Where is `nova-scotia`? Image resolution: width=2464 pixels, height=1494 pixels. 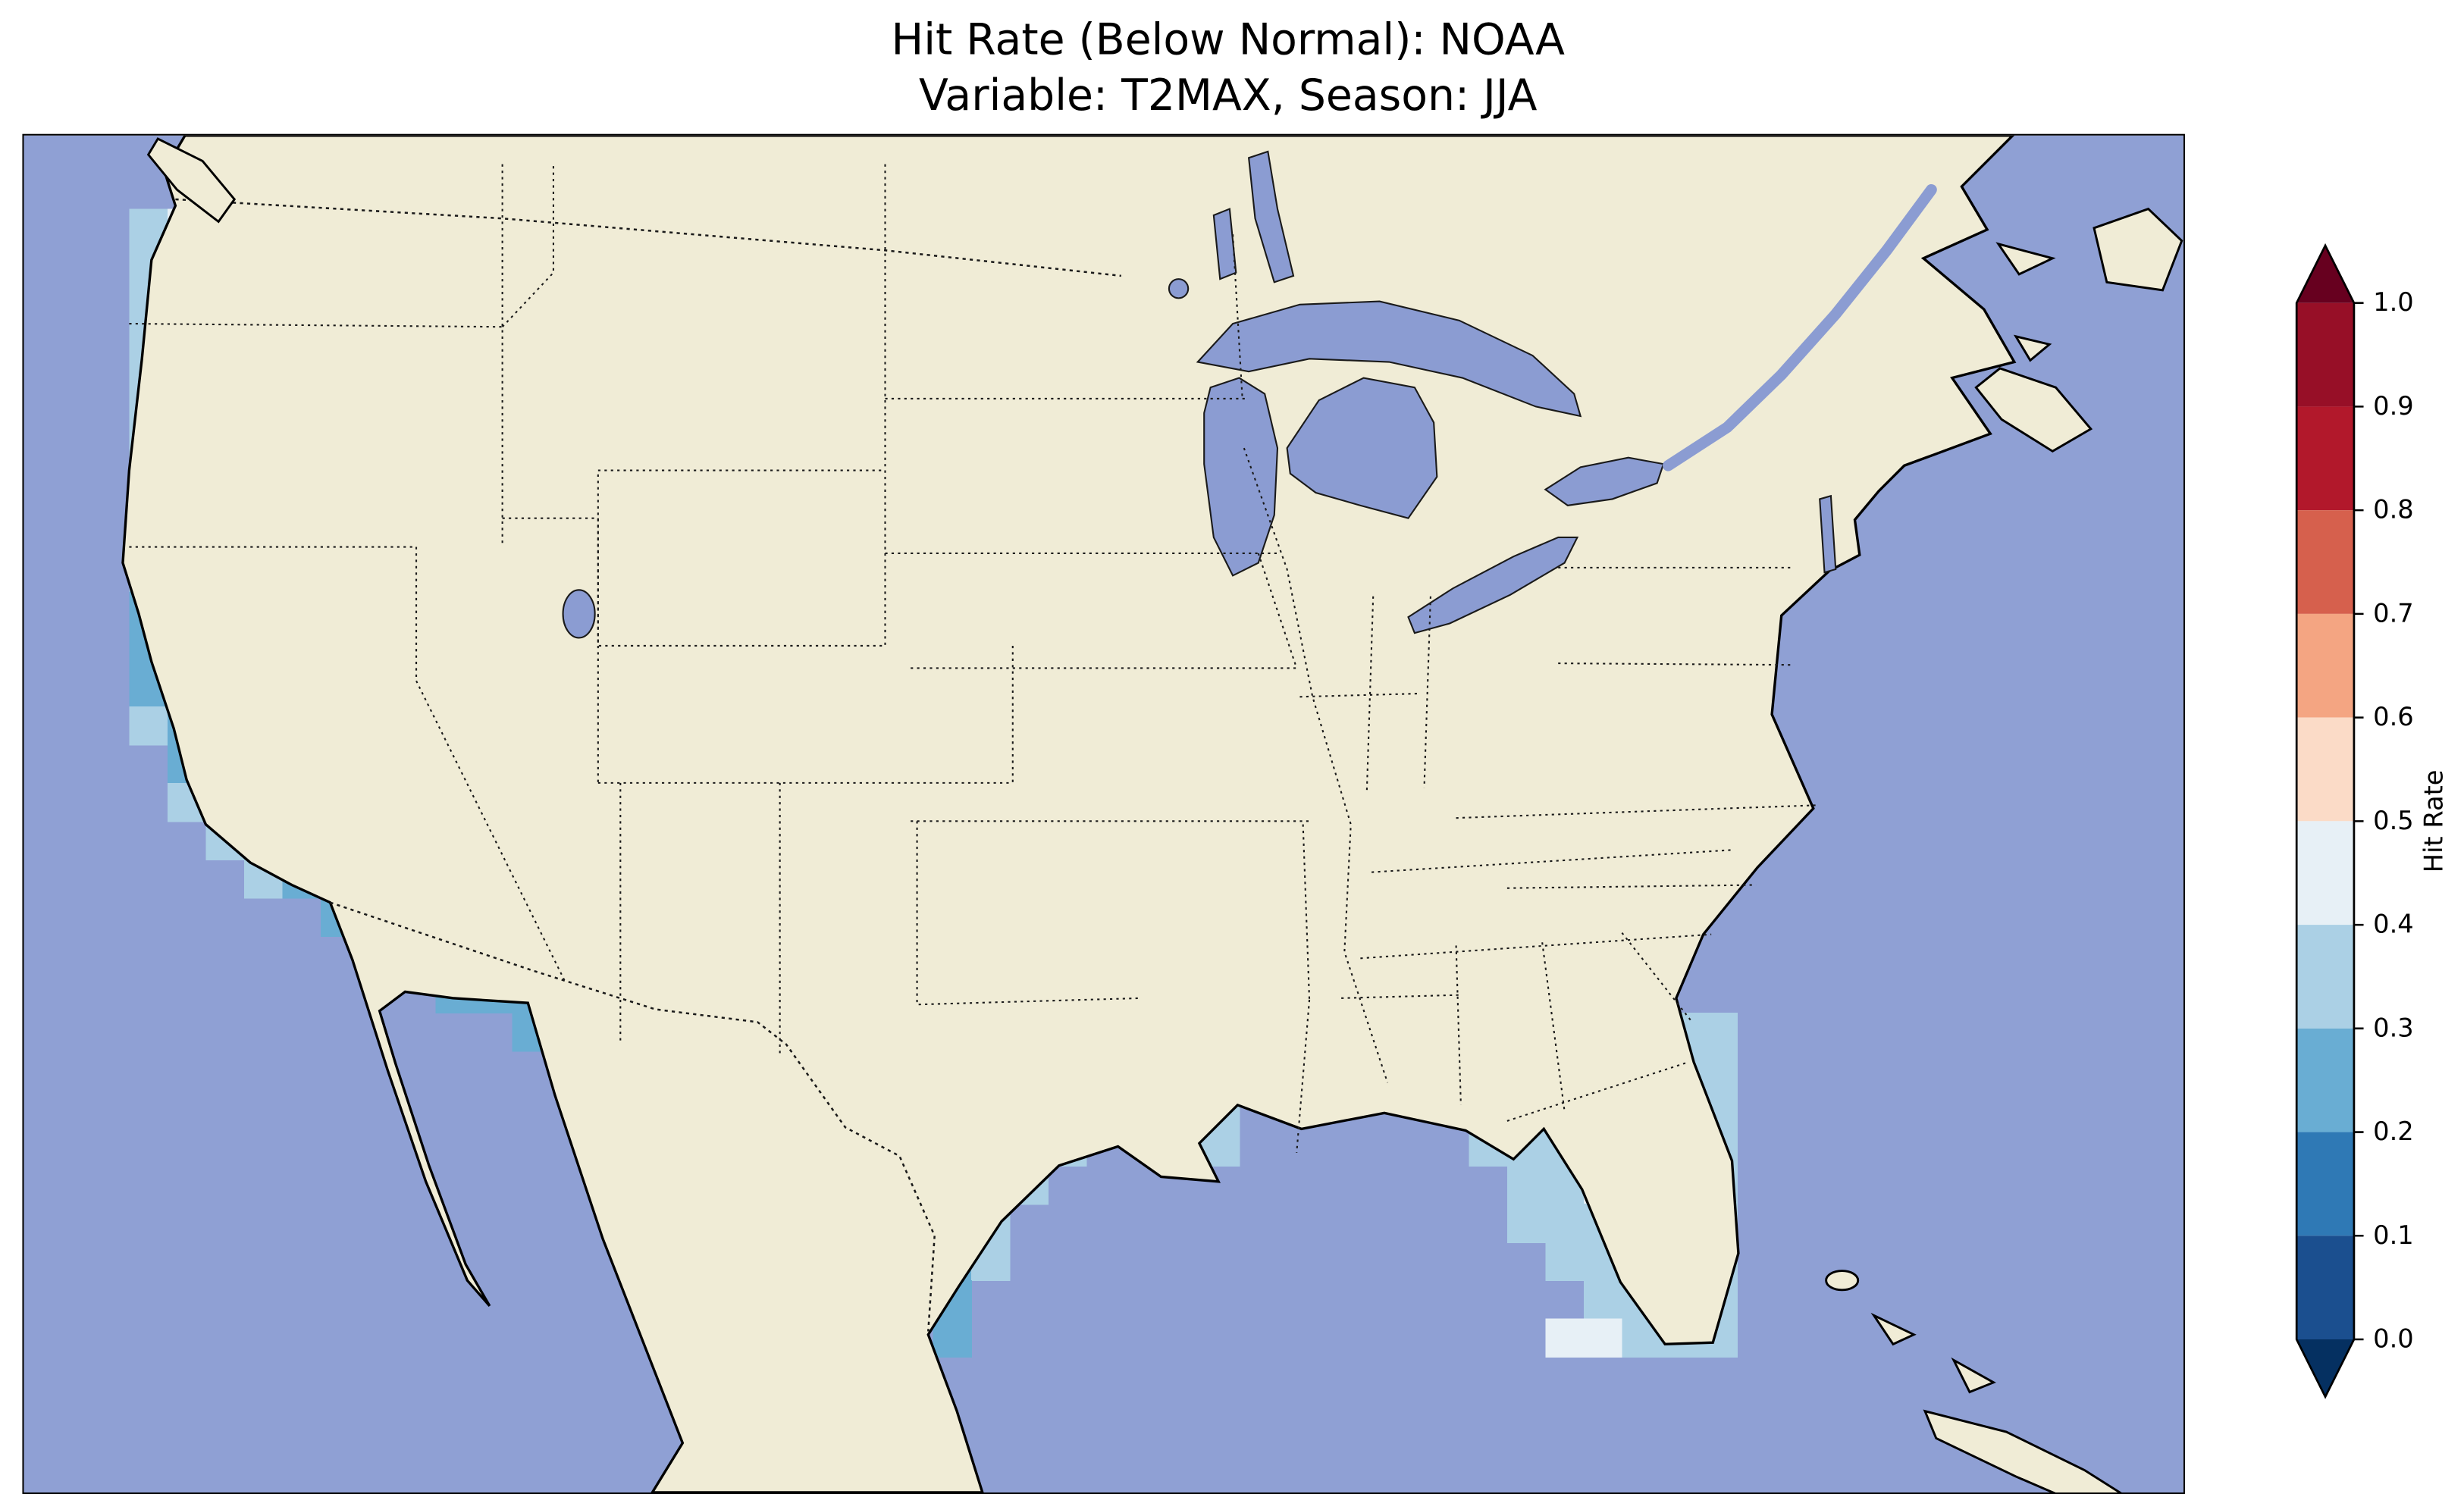 nova-scotia is located at coordinates (2033, 410).